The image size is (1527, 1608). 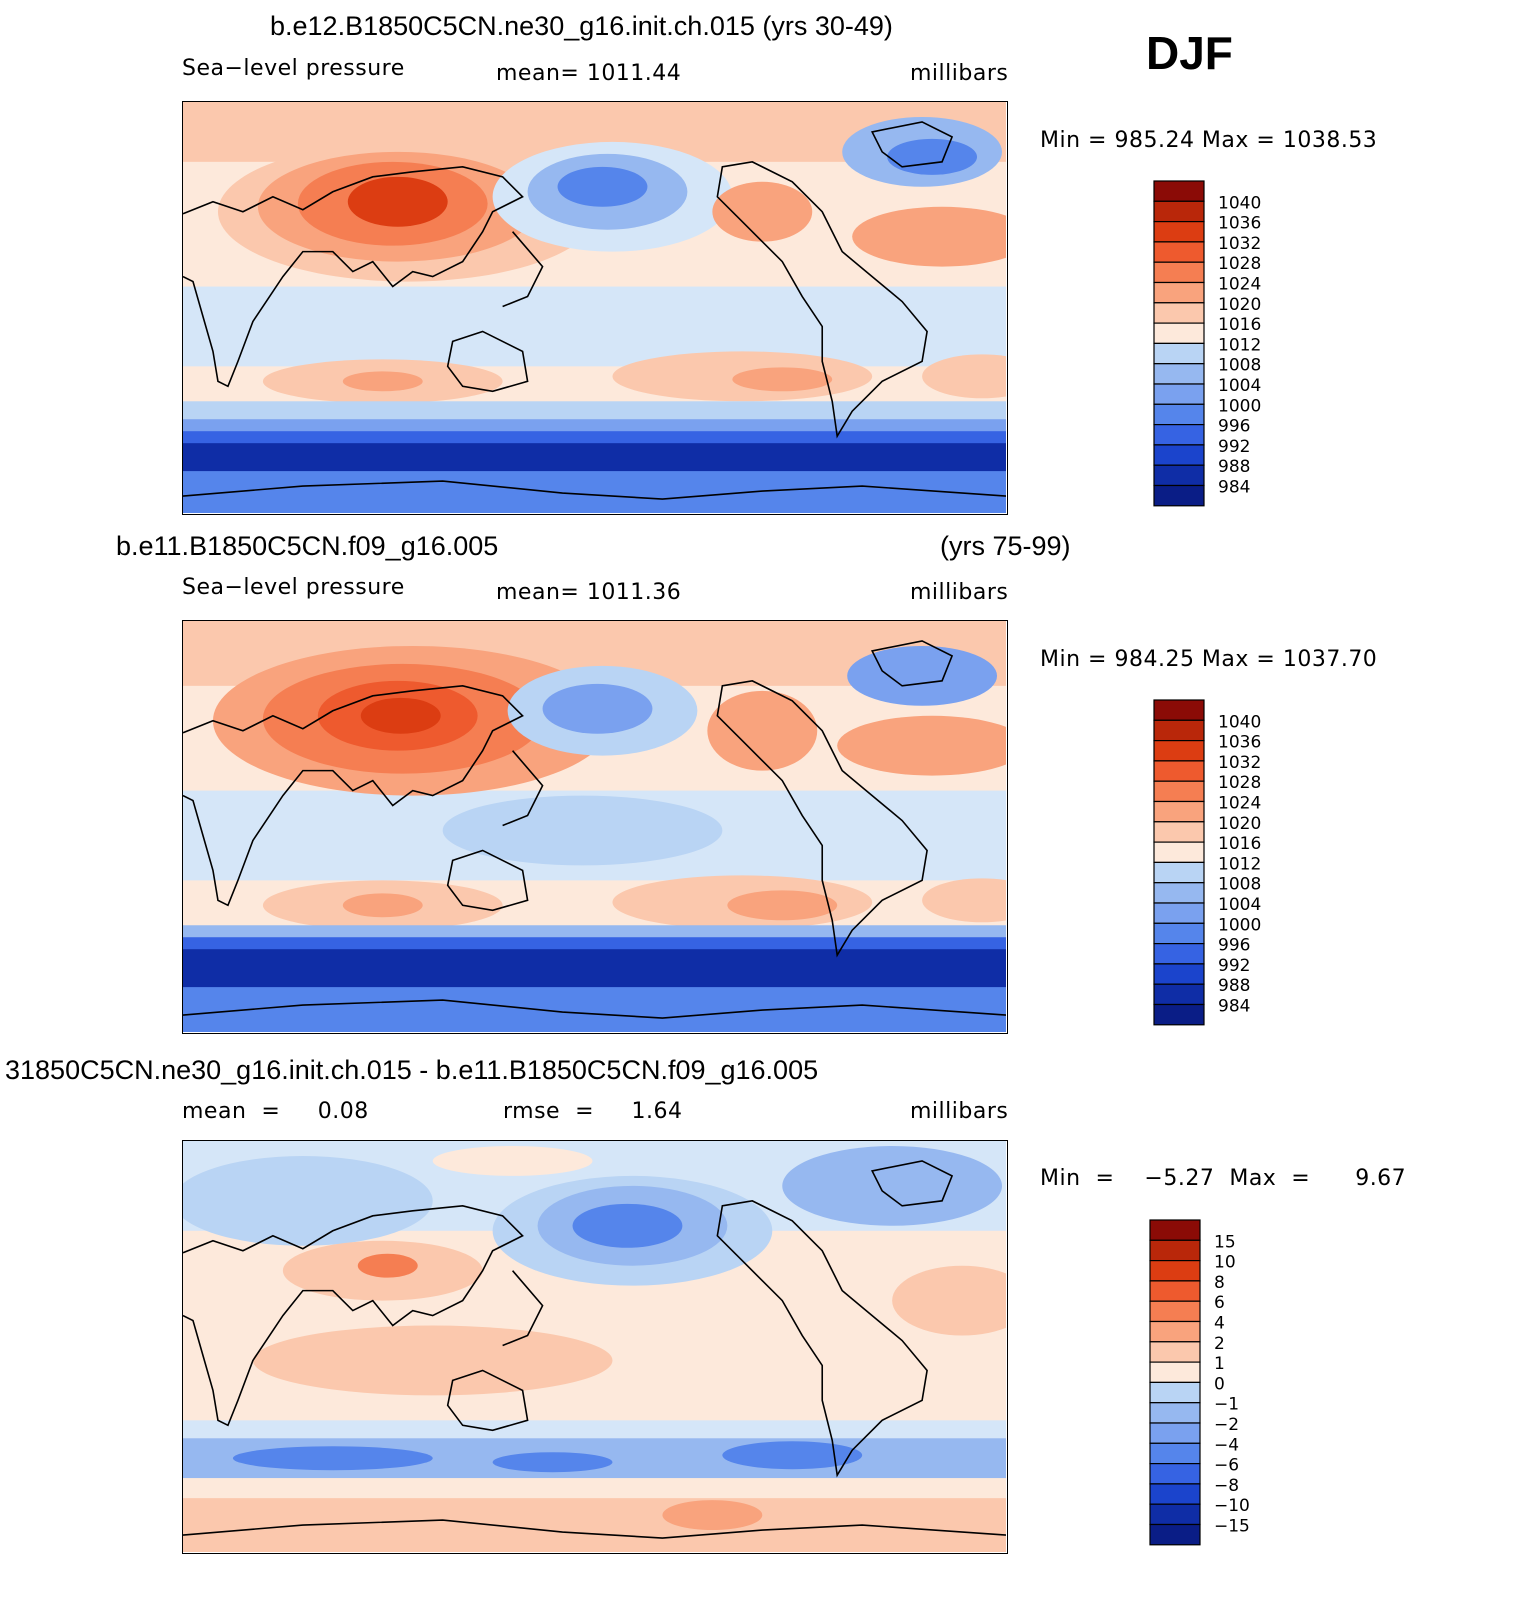 I want to click on panel3-mean-label: mean = 0.08, so click(x=275, y=1111).